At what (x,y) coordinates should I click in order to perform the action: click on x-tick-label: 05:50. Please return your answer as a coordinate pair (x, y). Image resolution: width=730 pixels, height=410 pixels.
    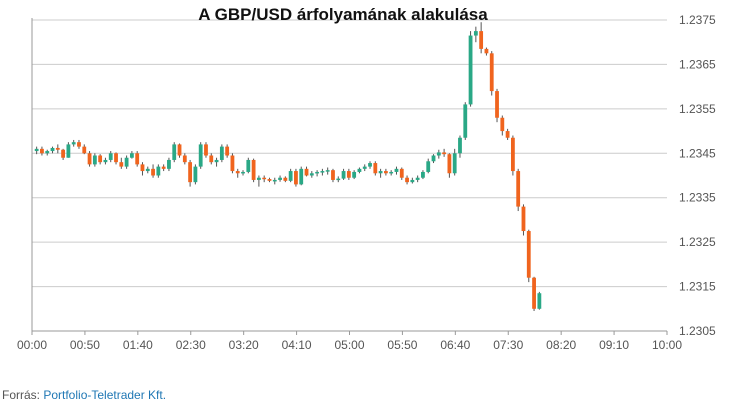
    Looking at the image, I should click on (402, 345).